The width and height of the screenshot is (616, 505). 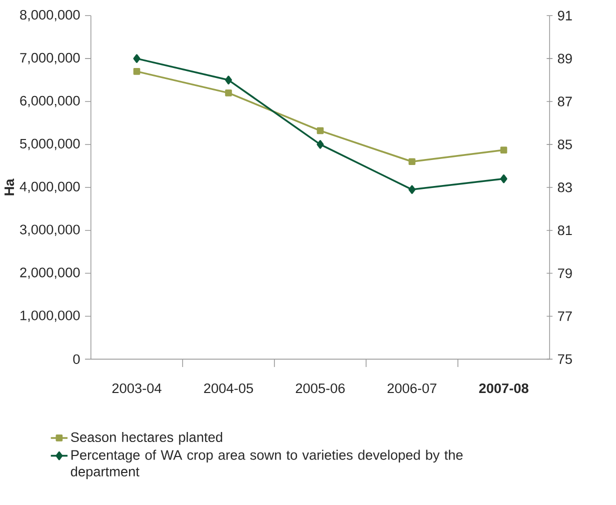 I want to click on x-tick-label: 2006-07, so click(x=412, y=389).